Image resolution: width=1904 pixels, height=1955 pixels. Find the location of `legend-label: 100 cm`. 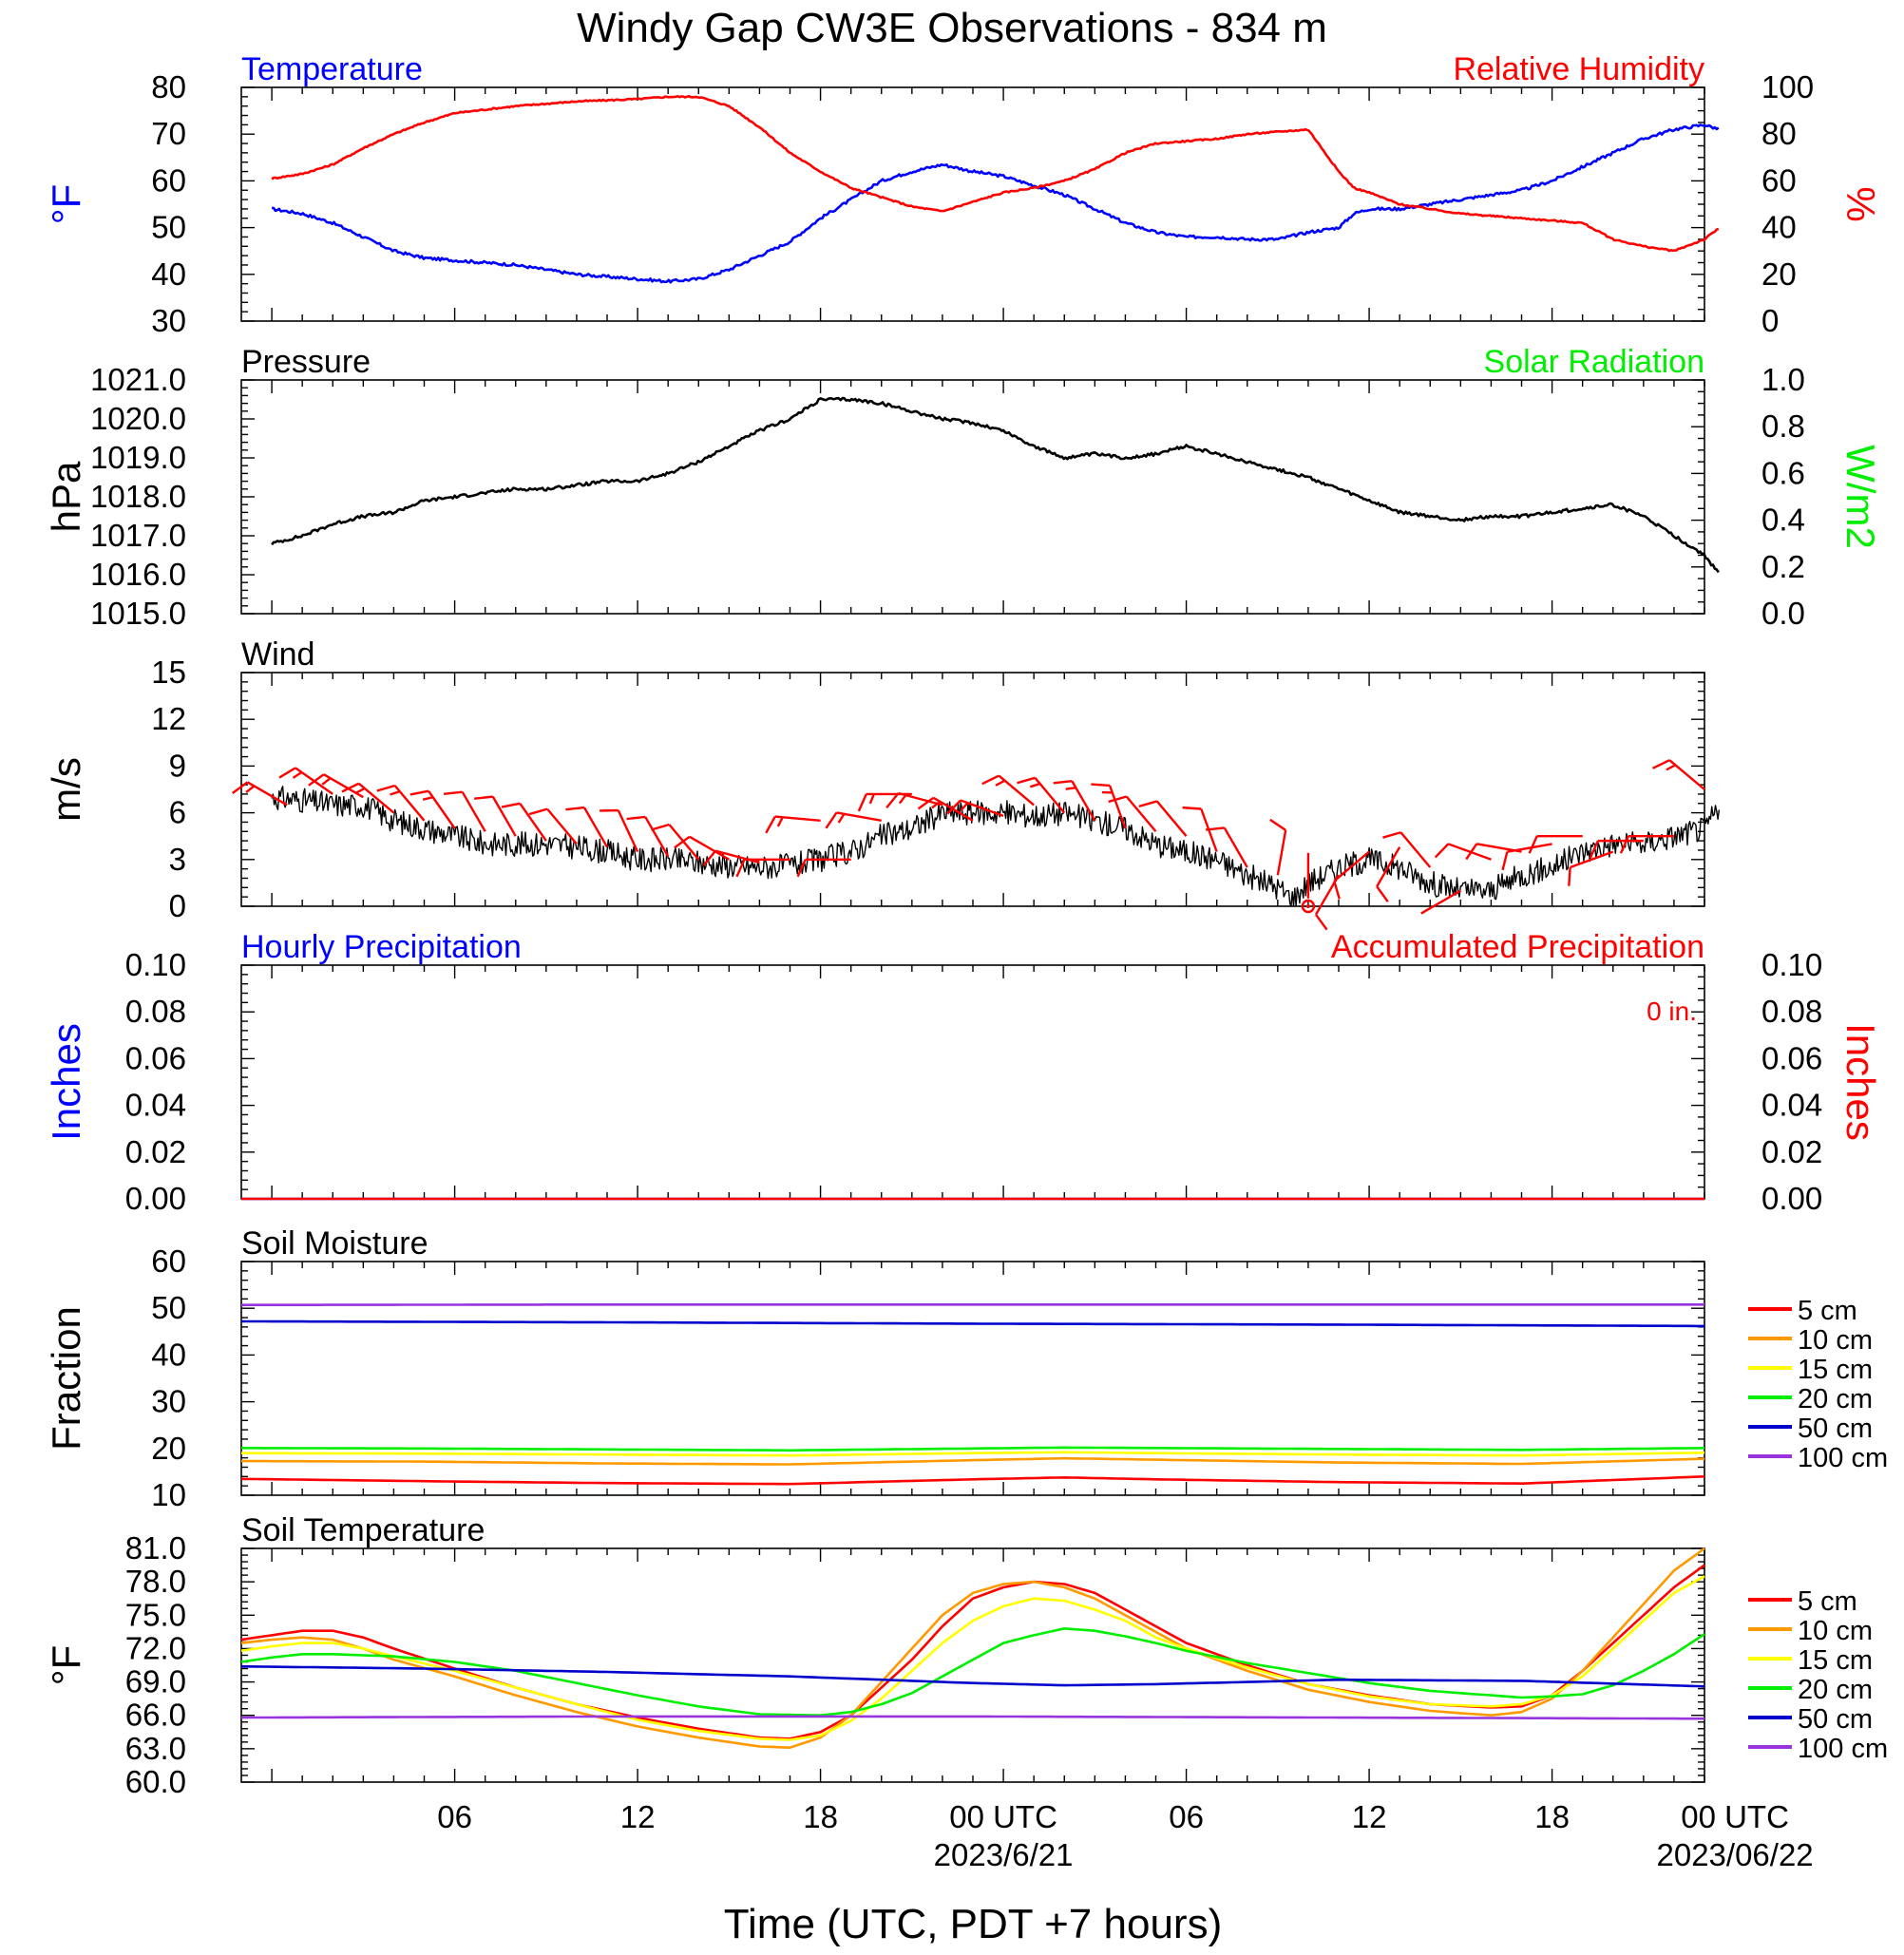

legend-label: 100 cm is located at coordinates (1843, 1749).